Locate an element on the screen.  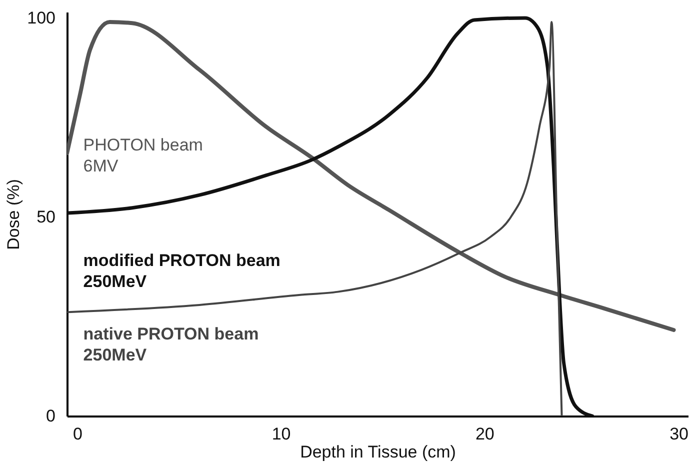
series-label: PHOTON beam 6MV is located at coordinates (143, 155).